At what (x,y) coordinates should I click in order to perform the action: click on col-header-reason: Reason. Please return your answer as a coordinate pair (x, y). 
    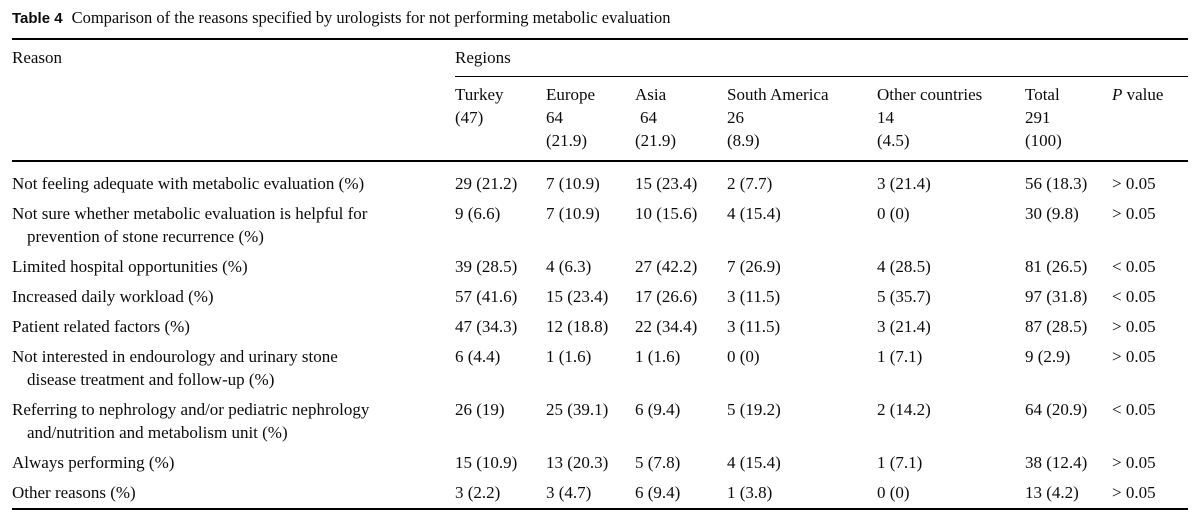
    Looking at the image, I should click on (233, 100).